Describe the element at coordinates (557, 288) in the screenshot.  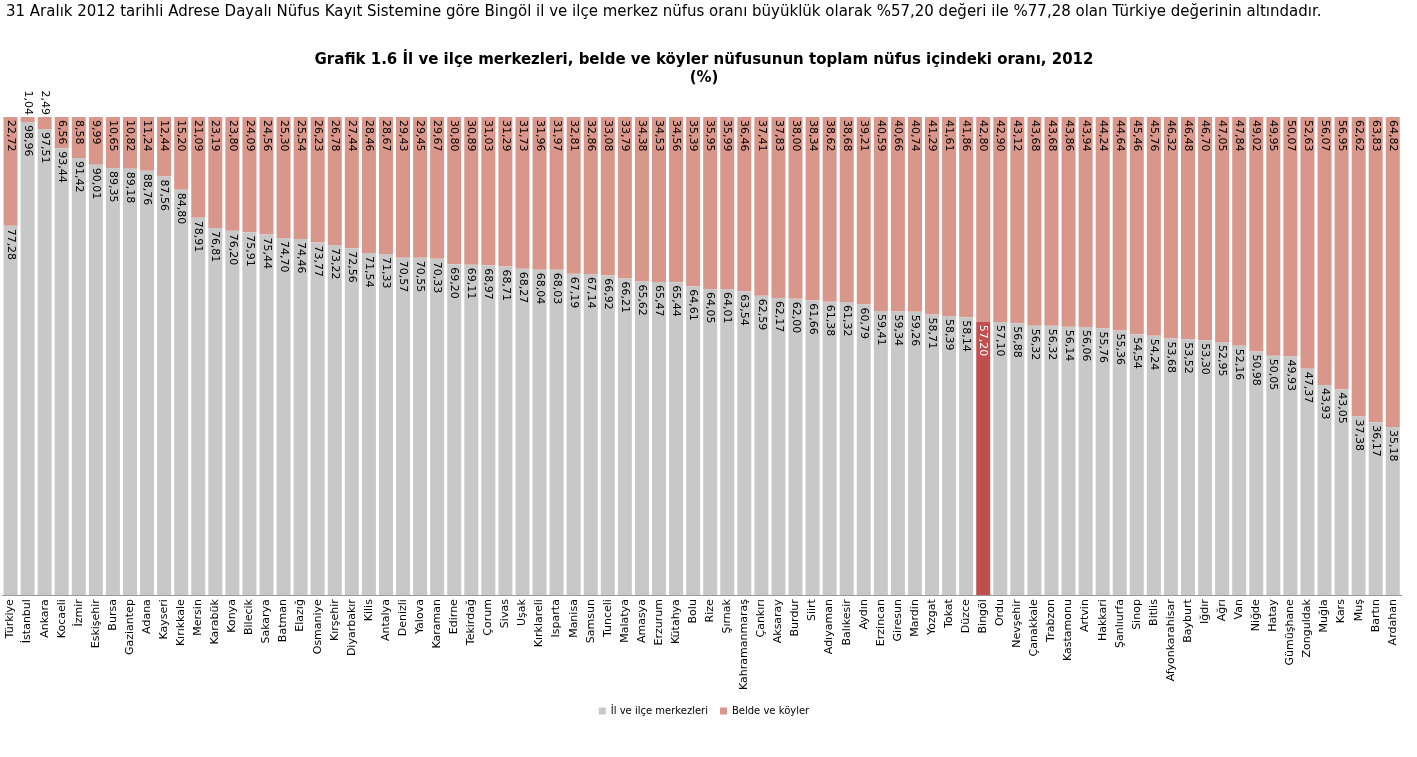
I see `data-label: 68,03` at that location.